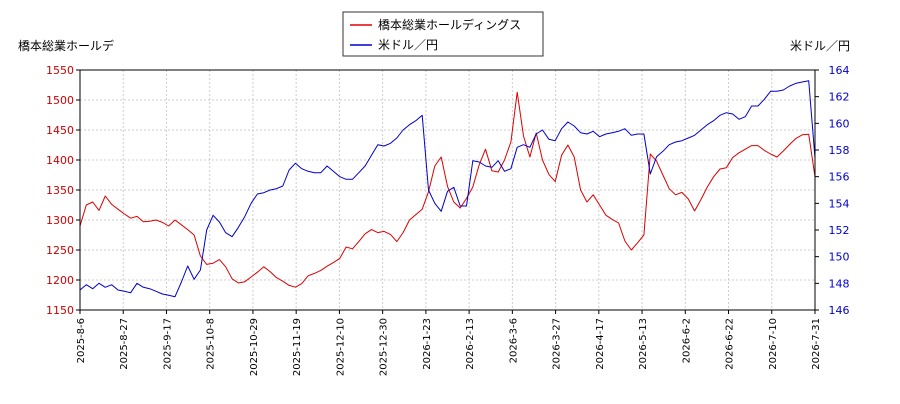 Image resolution: width=900 pixels, height=404 pixels. I want to click on right-tick-label: 154, so click(839, 203).